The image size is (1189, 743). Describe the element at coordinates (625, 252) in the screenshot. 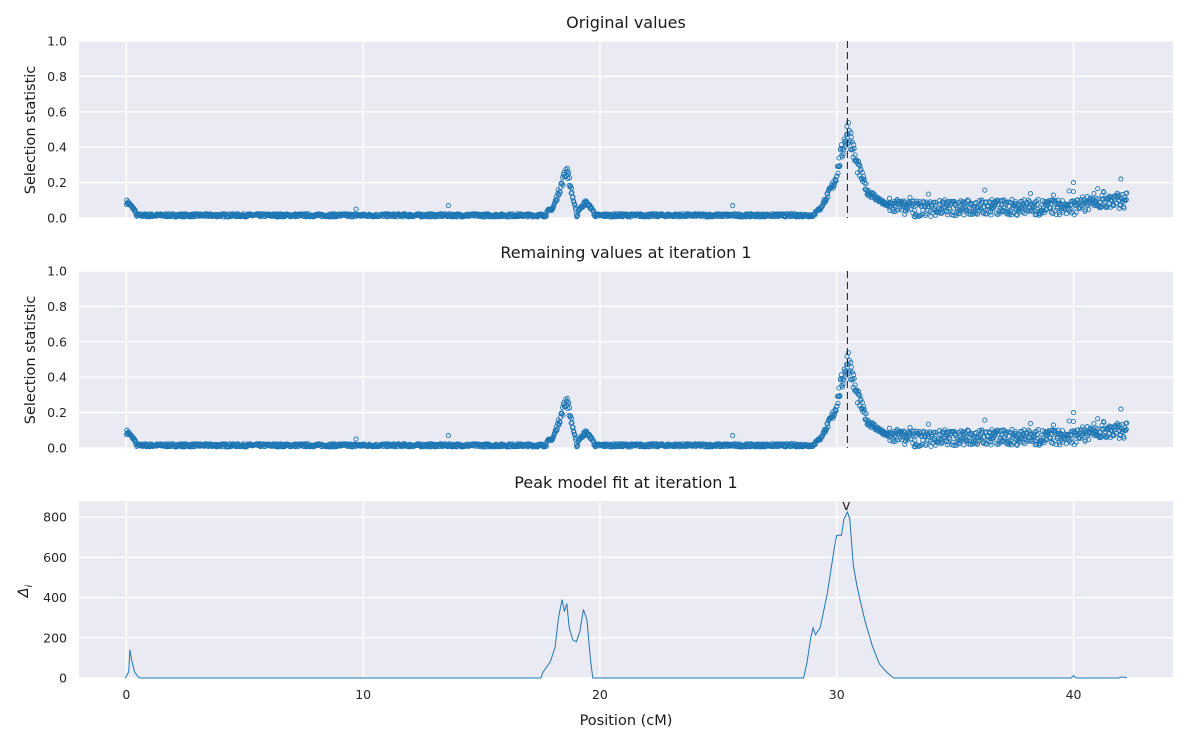

I see `panel-title: Remaining values at iteration 1` at that location.